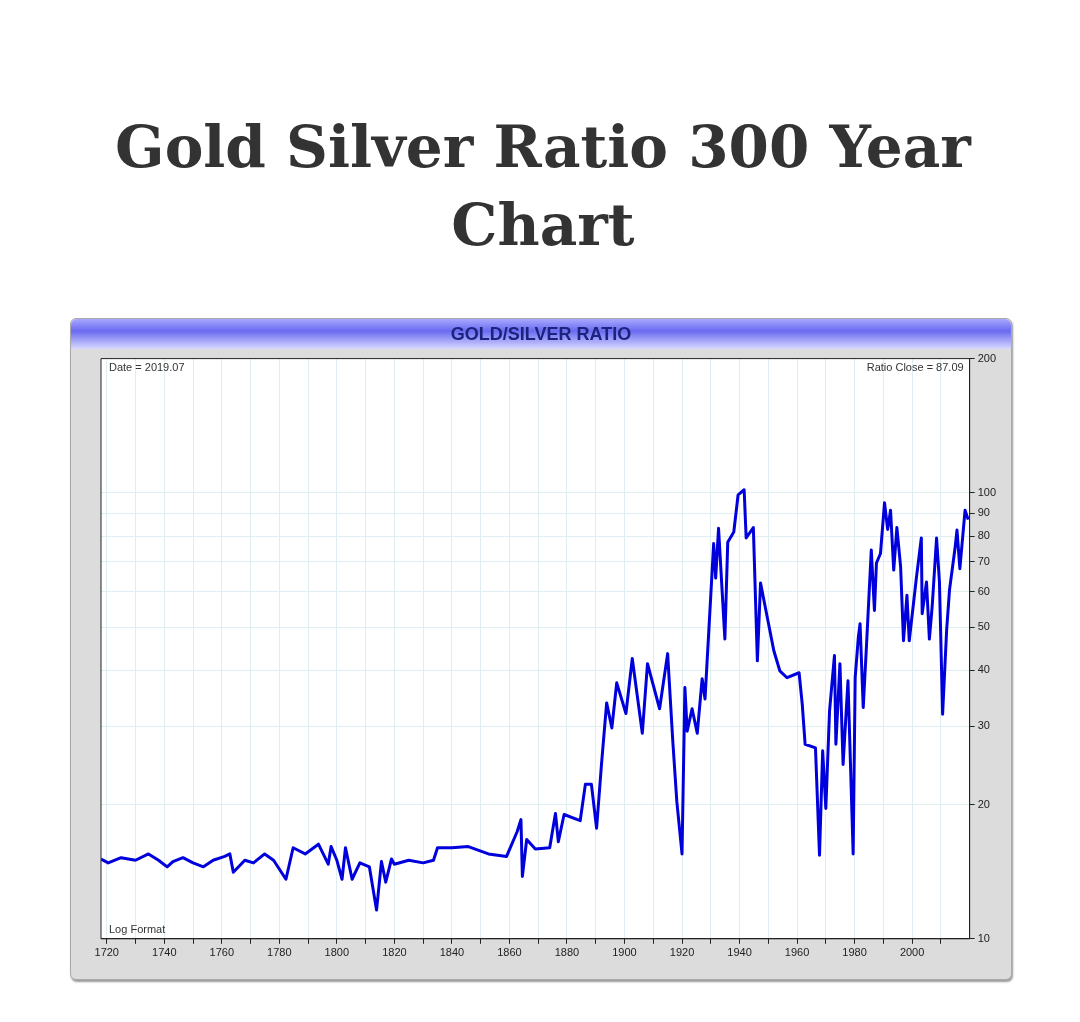 This screenshot has height=1022, width=1080. Describe the element at coordinates (147, 367) in the screenshot. I see `annotation: Date = 2019.07` at that location.